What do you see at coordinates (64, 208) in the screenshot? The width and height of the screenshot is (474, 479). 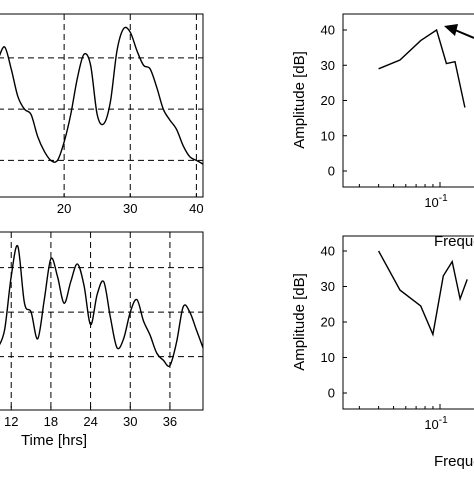 I see `x-tick-label: 20` at bounding box center [64, 208].